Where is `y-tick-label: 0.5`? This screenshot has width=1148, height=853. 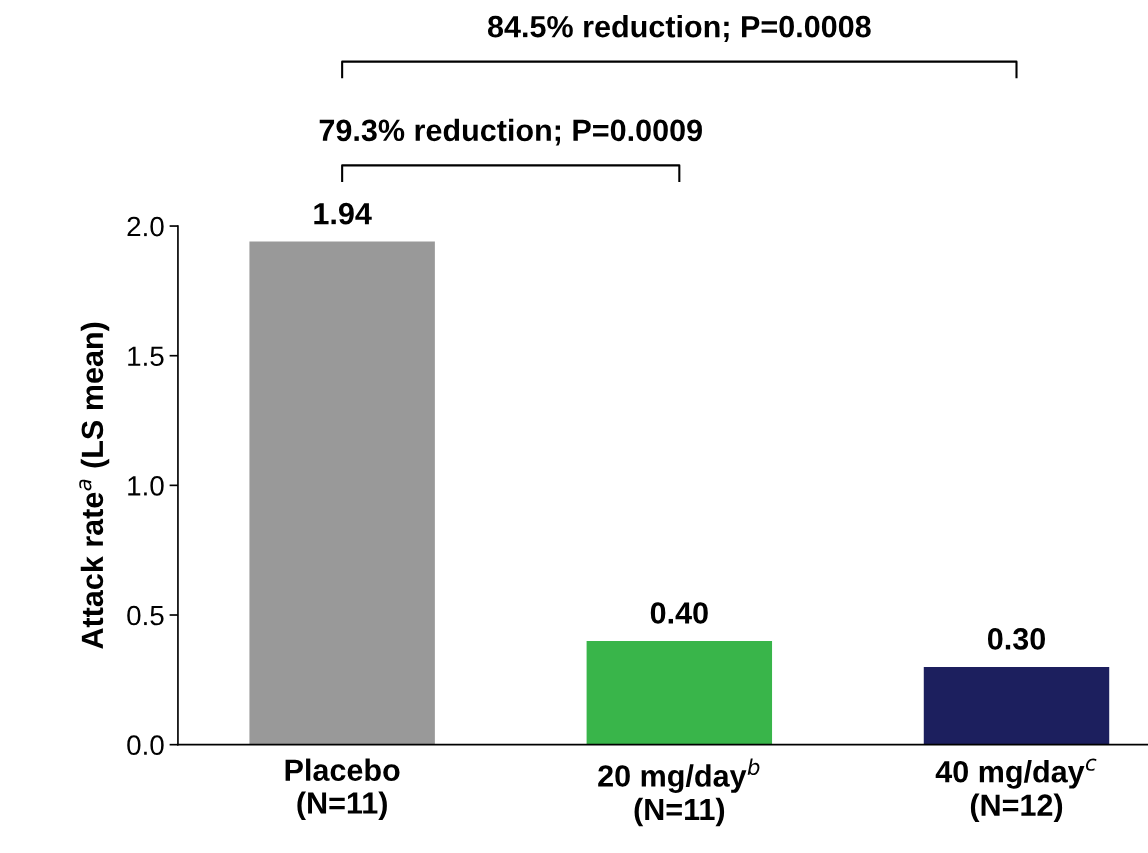 y-tick-label: 0.5 is located at coordinates (145, 615).